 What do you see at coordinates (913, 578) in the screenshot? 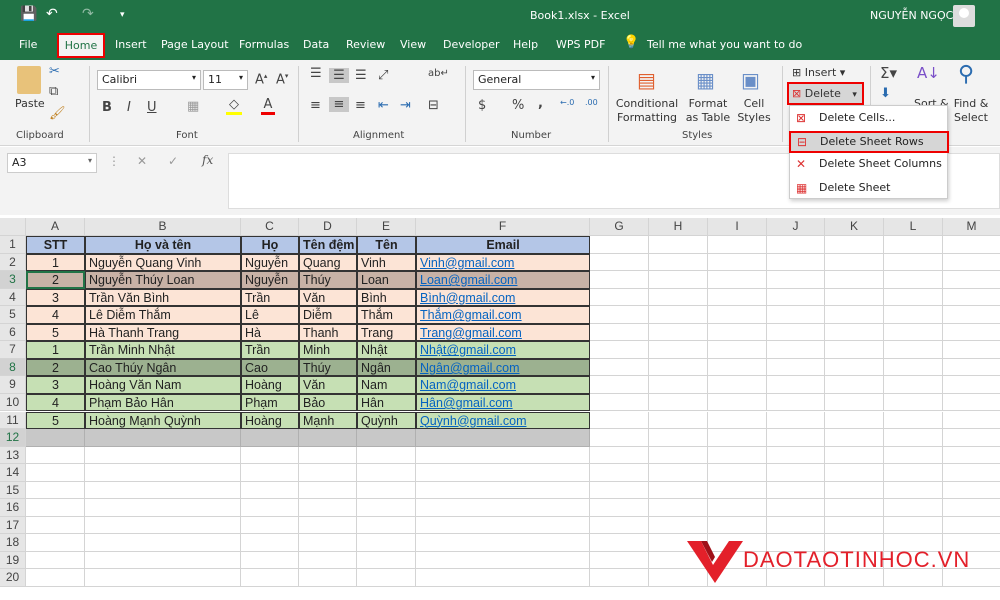
I see `cell-L20` at bounding box center [913, 578].